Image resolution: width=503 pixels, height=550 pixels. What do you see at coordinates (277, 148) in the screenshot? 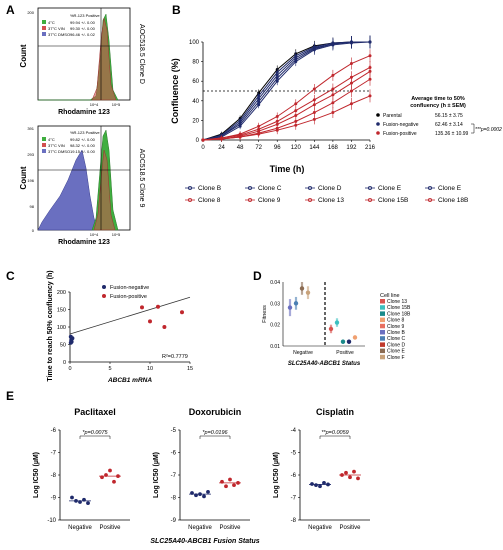
I see `growth-xtick-label: 96` at bounding box center [277, 148].